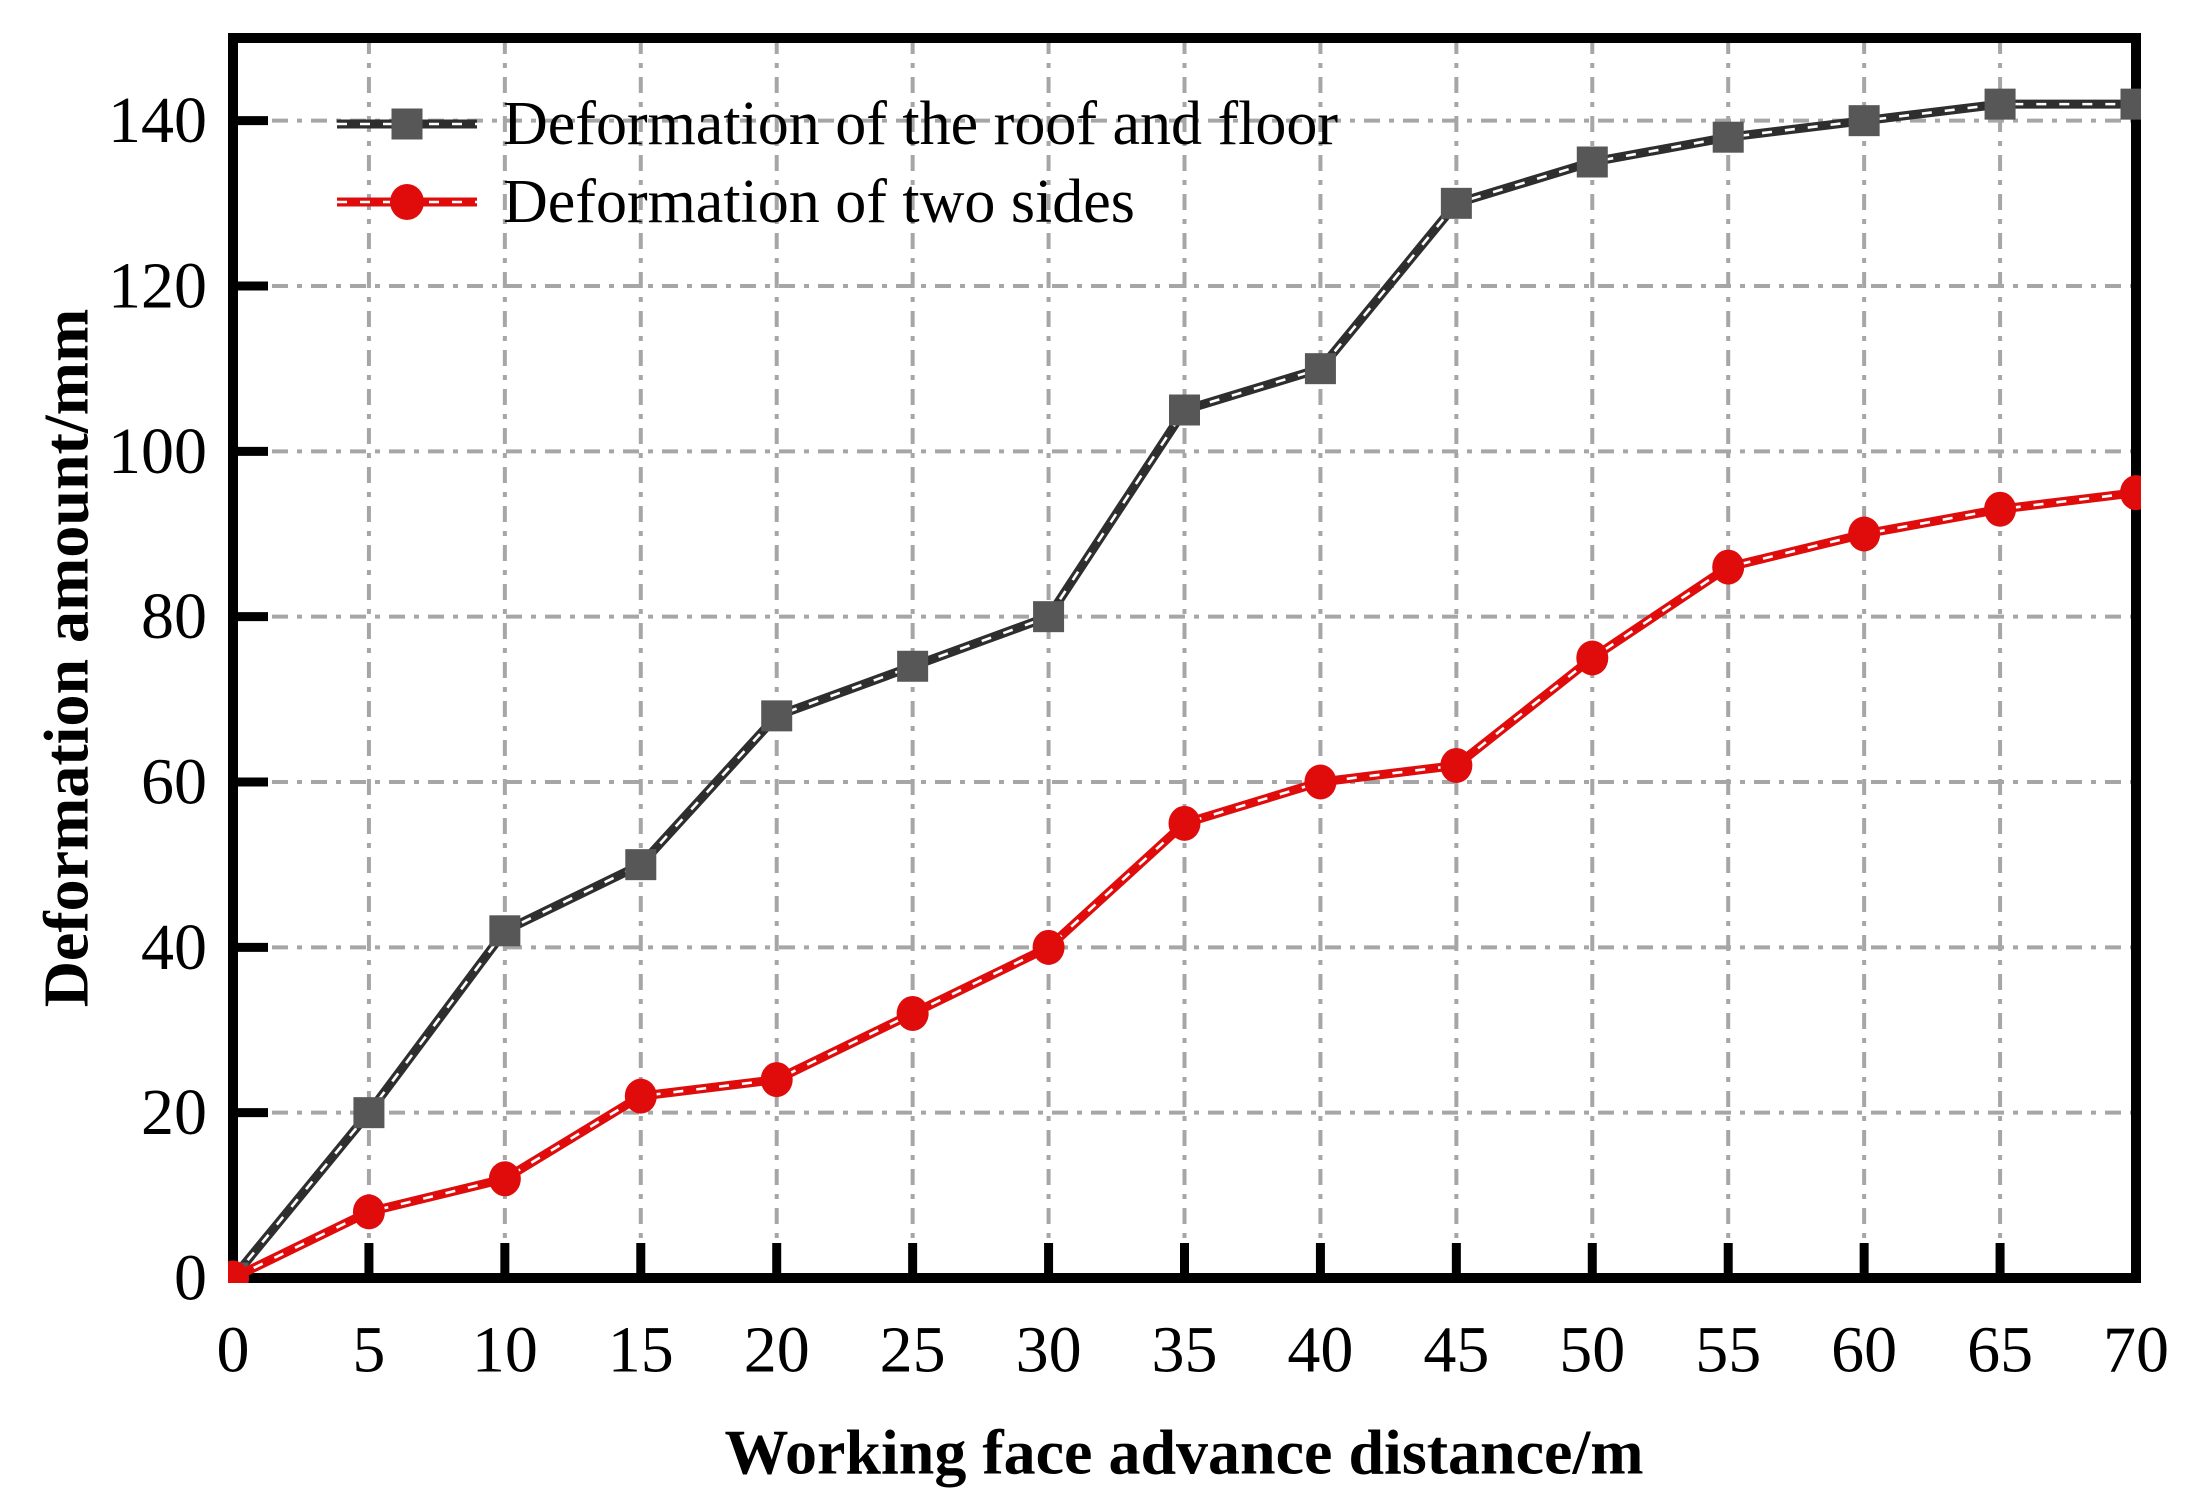 This screenshot has height=1511, width=2199. Describe the element at coordinates (641, 1350) in the screenshot. I see `x-tick-label: 15` at that location.